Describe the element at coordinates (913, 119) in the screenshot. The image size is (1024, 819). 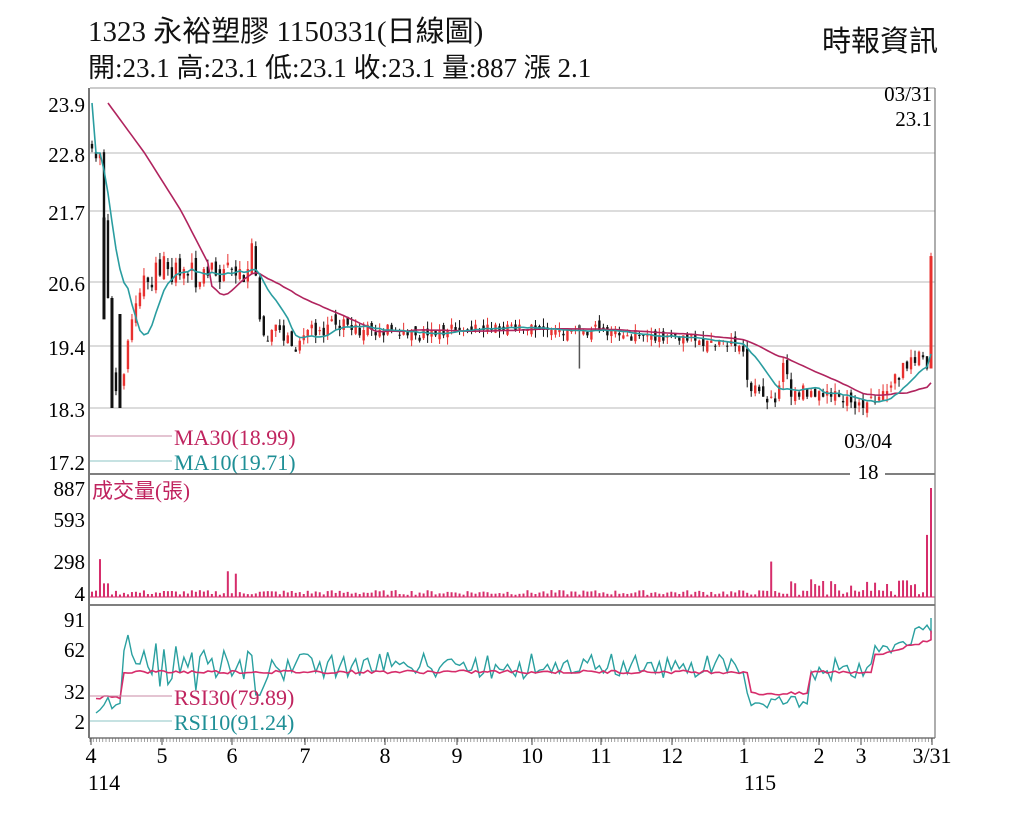
I see `last-price-label: 23.1` at that location.